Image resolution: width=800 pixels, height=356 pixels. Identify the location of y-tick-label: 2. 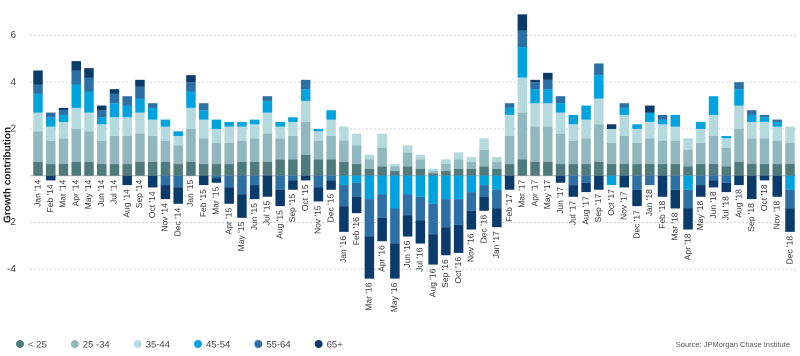
(13, 129).